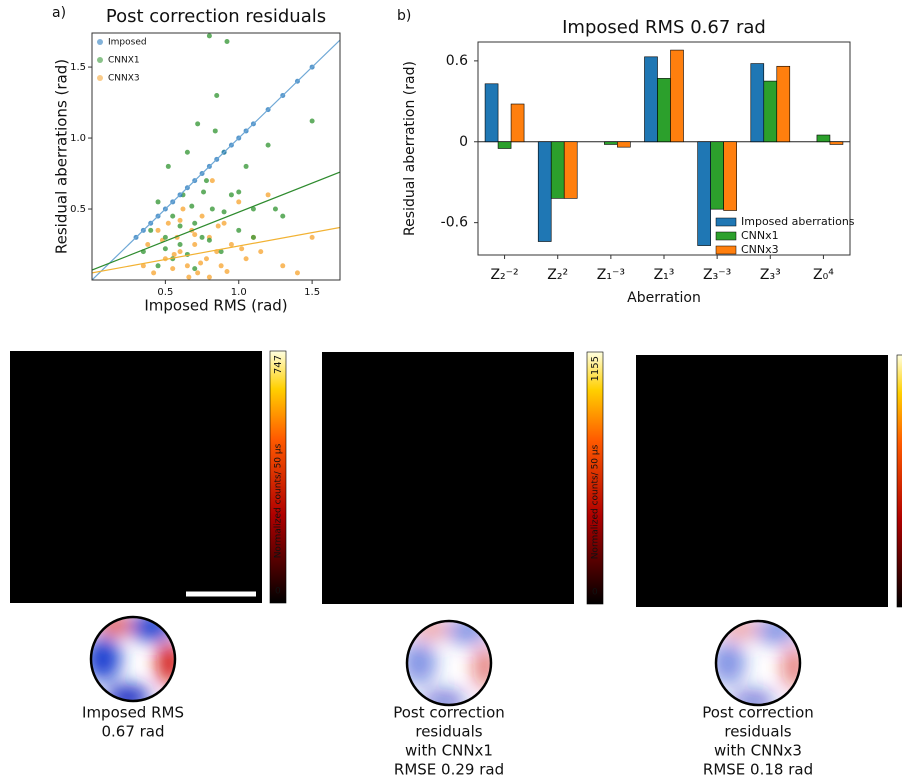 This screenshot has height=781, width=902. What do you see at coordinates (504, 275) in the screenshot?
I see `x-tick-label: Z₂⁻²` at bounding box center [504, 275].